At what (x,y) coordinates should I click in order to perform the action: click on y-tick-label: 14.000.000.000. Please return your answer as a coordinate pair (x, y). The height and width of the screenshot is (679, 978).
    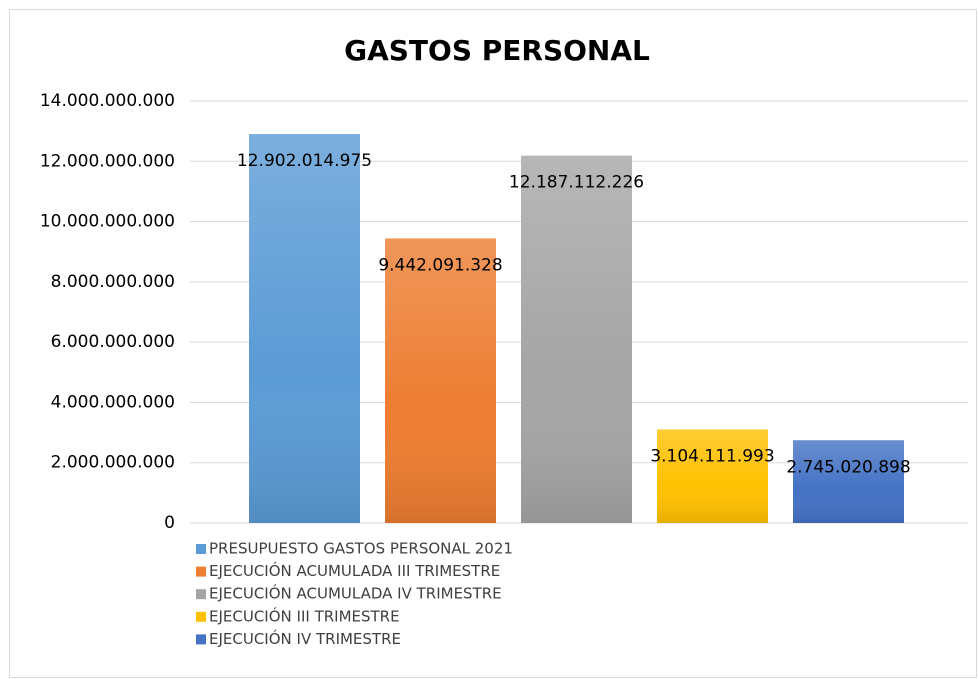
    Looking at the image, I should click on (107, 101).